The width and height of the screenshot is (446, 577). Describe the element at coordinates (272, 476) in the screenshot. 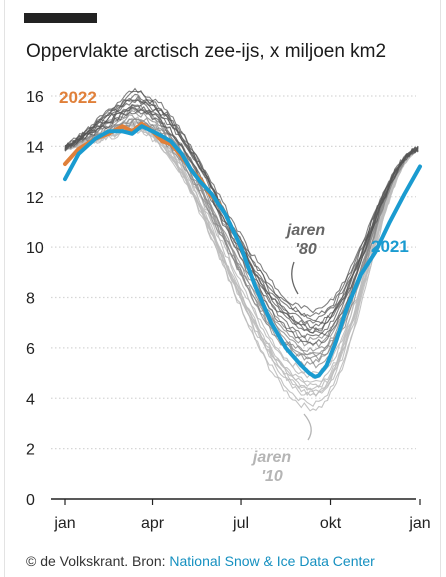

I see `annotation-2010s-line2: '10` at that location.